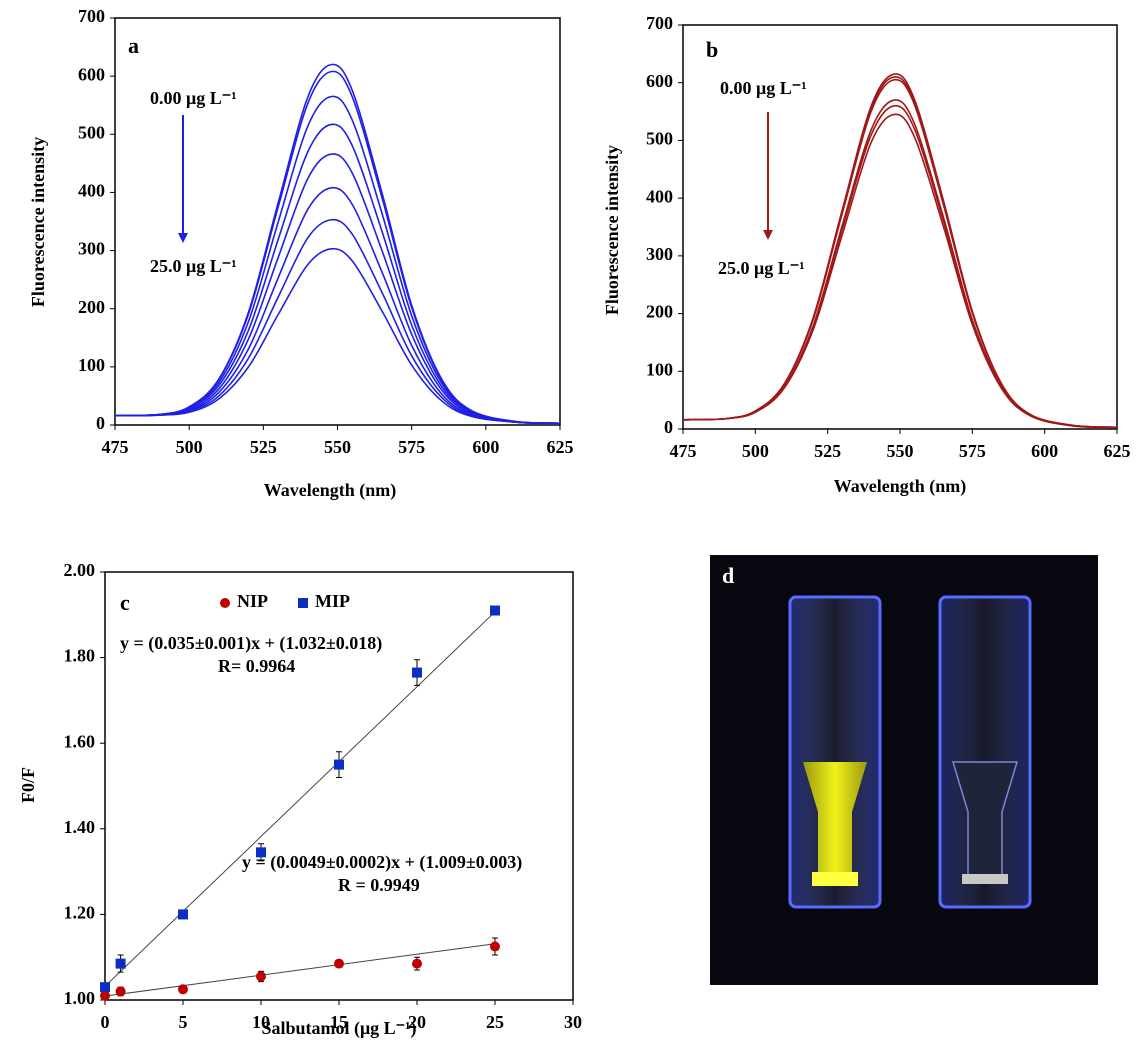 The height and width of the screenshot is (1044, 1137). Describe the element at coordinates (251, 643) in the screenshot. I see `annotation: y = (0.035±0.001)x + (1.032±0.018)` at that location.